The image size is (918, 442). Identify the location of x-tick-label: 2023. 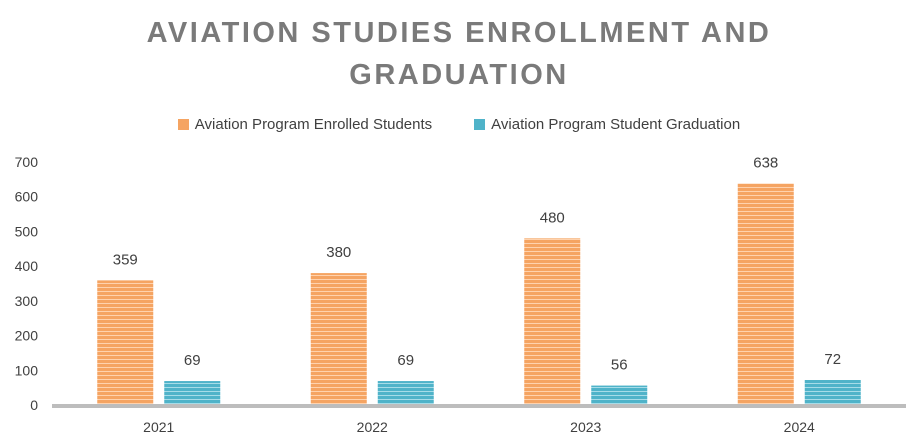
(585, 427).